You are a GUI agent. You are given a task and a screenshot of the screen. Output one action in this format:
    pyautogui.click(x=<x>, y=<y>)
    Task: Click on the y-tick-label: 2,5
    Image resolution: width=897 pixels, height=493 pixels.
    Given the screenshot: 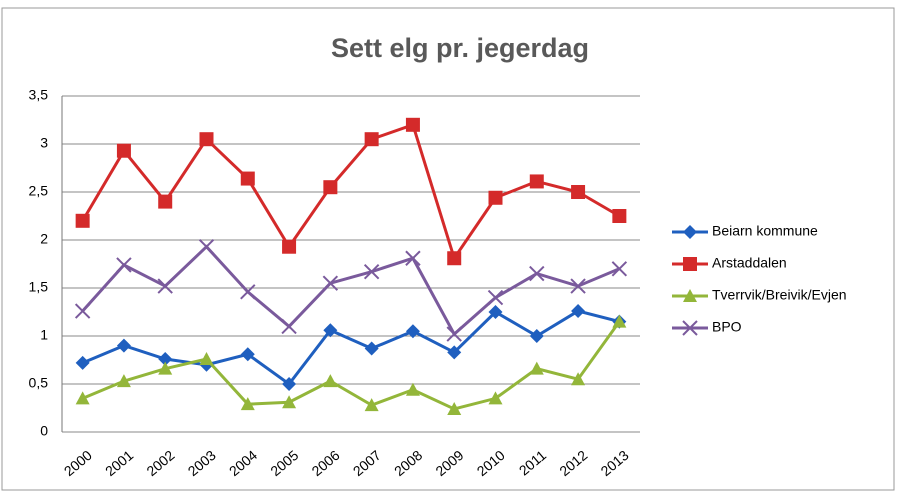 What is the action you would take?
    pyautogui.click(x=39, y=191)
    